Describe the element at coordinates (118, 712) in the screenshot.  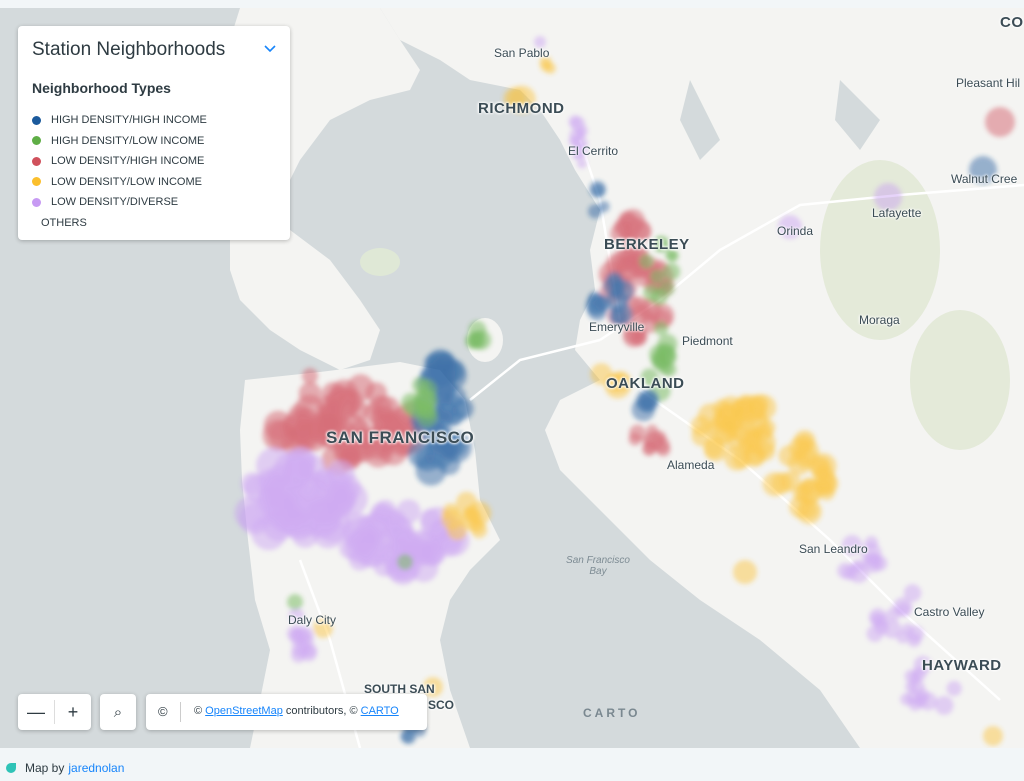
I see `search-button: ⌕` at that location.